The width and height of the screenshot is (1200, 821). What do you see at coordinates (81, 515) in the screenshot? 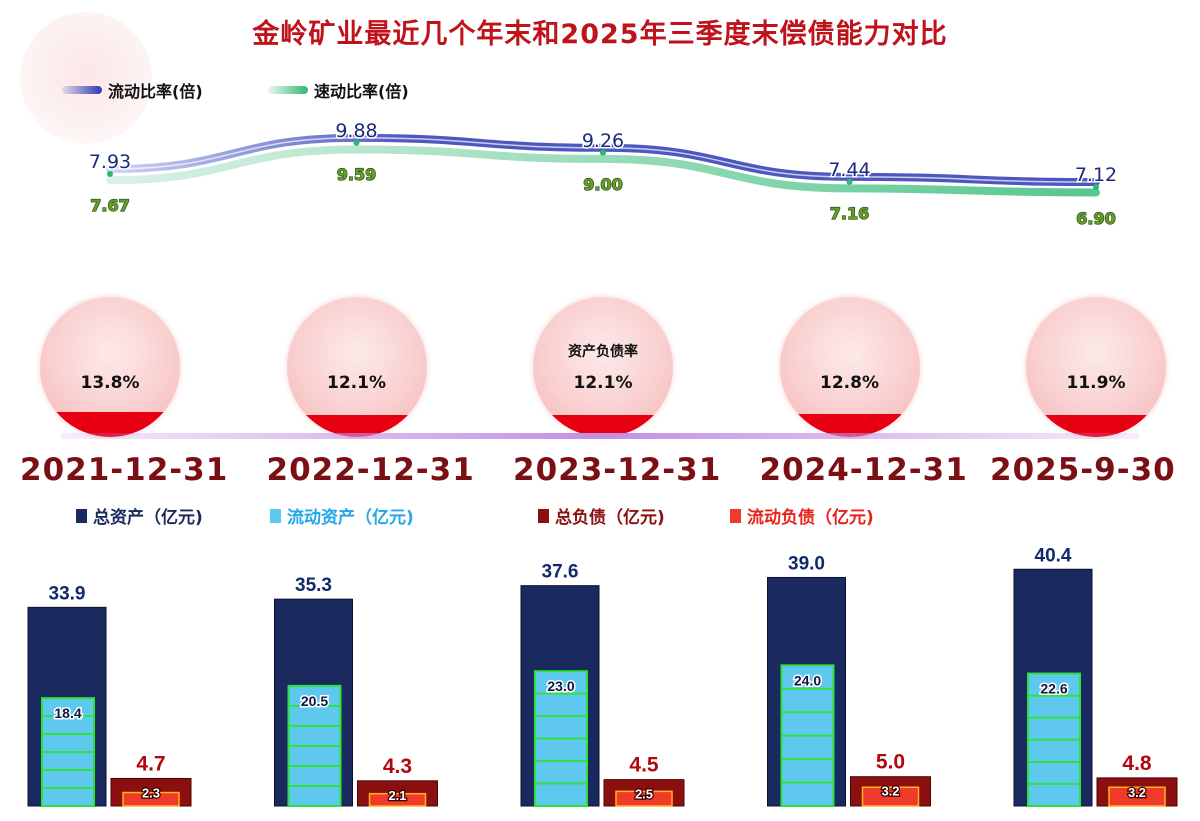
I see `total-assets-swatch` at bounding box center [81, 515].